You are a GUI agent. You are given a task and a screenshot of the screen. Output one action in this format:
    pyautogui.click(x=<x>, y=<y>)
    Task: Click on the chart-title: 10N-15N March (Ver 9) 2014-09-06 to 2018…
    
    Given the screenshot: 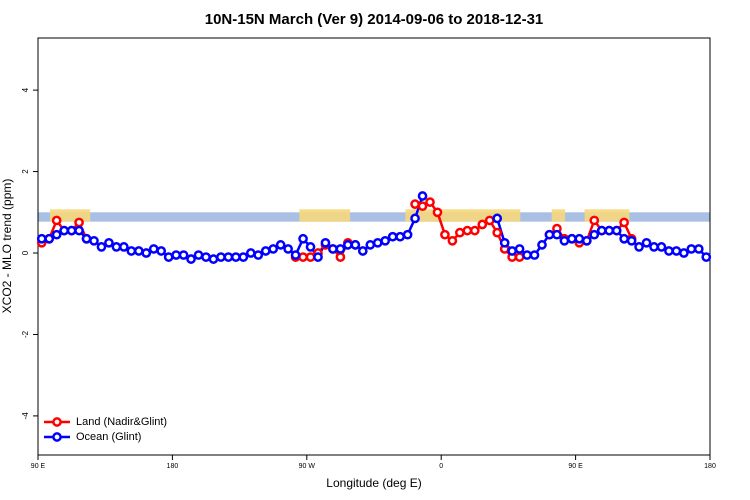 What is the action you would take?
    pyautogui.click(x=374, y=19)
    